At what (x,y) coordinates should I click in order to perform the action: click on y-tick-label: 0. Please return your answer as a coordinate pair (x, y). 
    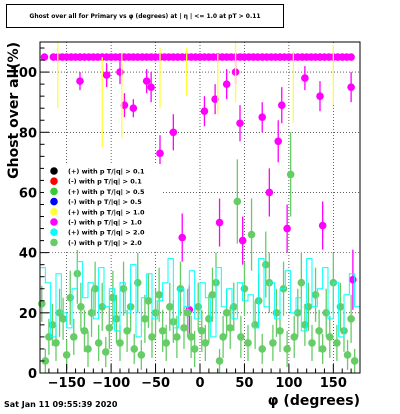
    Looking at the image, I should click on (32, 374).